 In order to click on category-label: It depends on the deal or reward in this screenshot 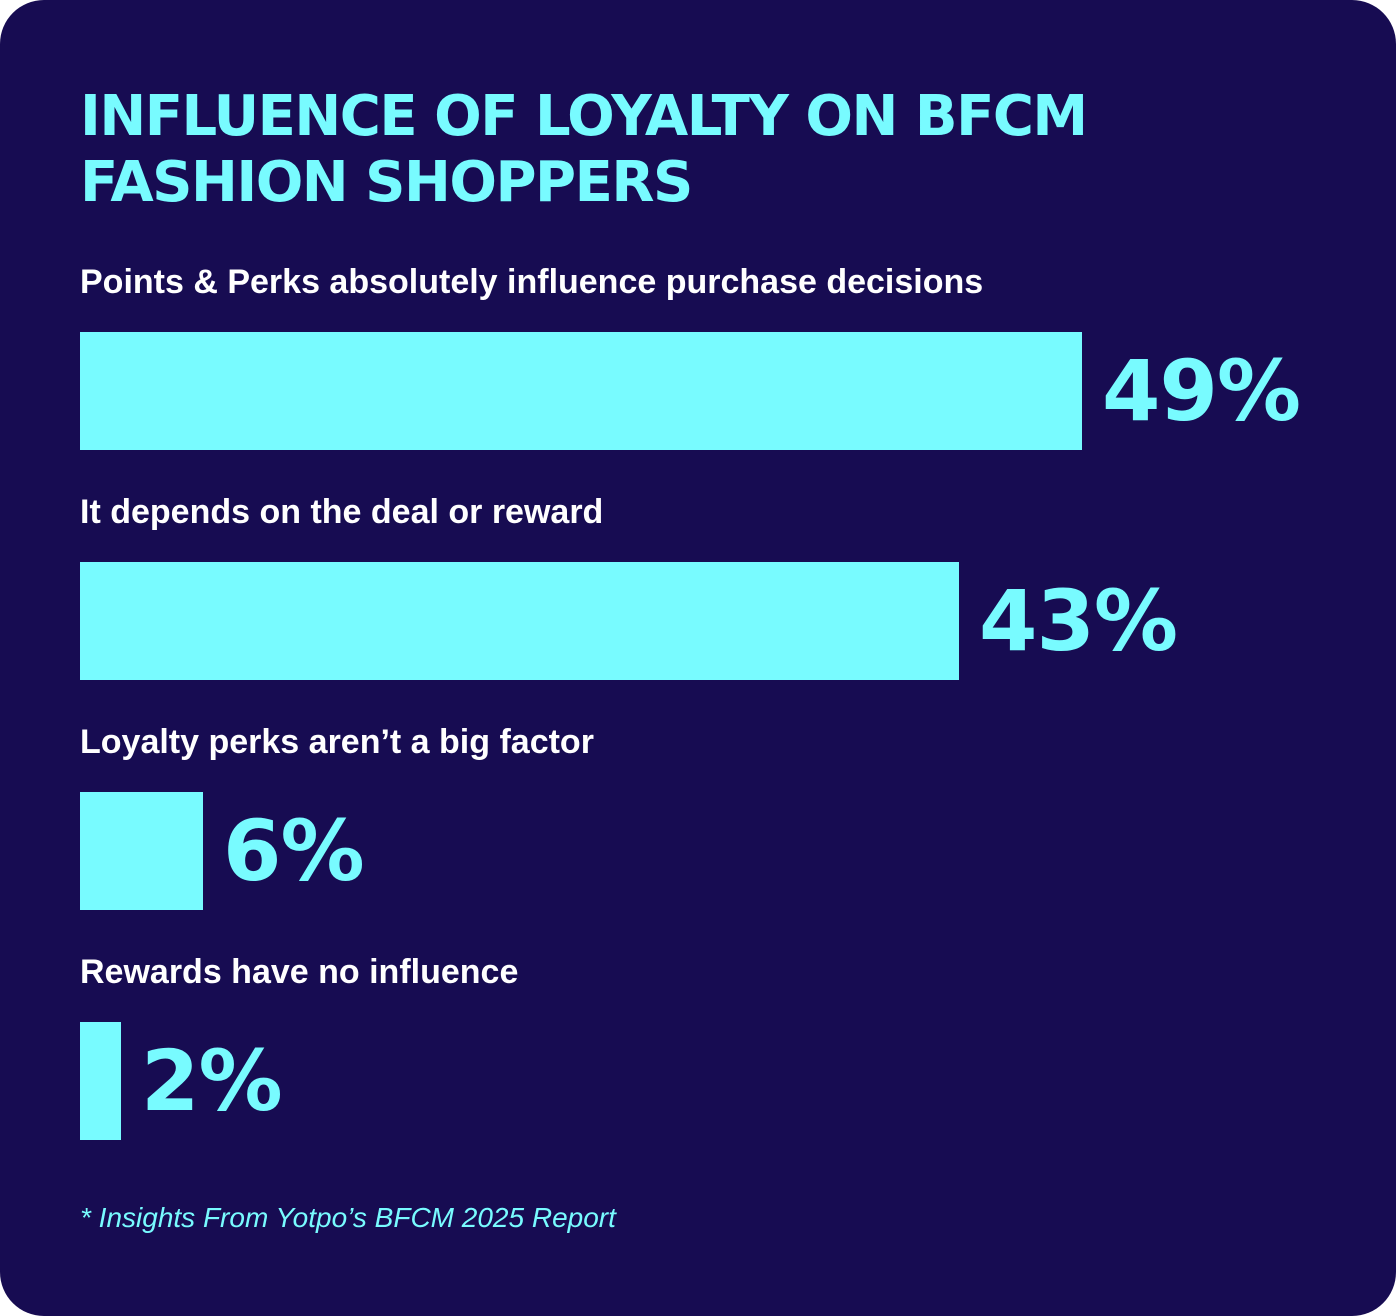, I will do `click(342, 512)`.